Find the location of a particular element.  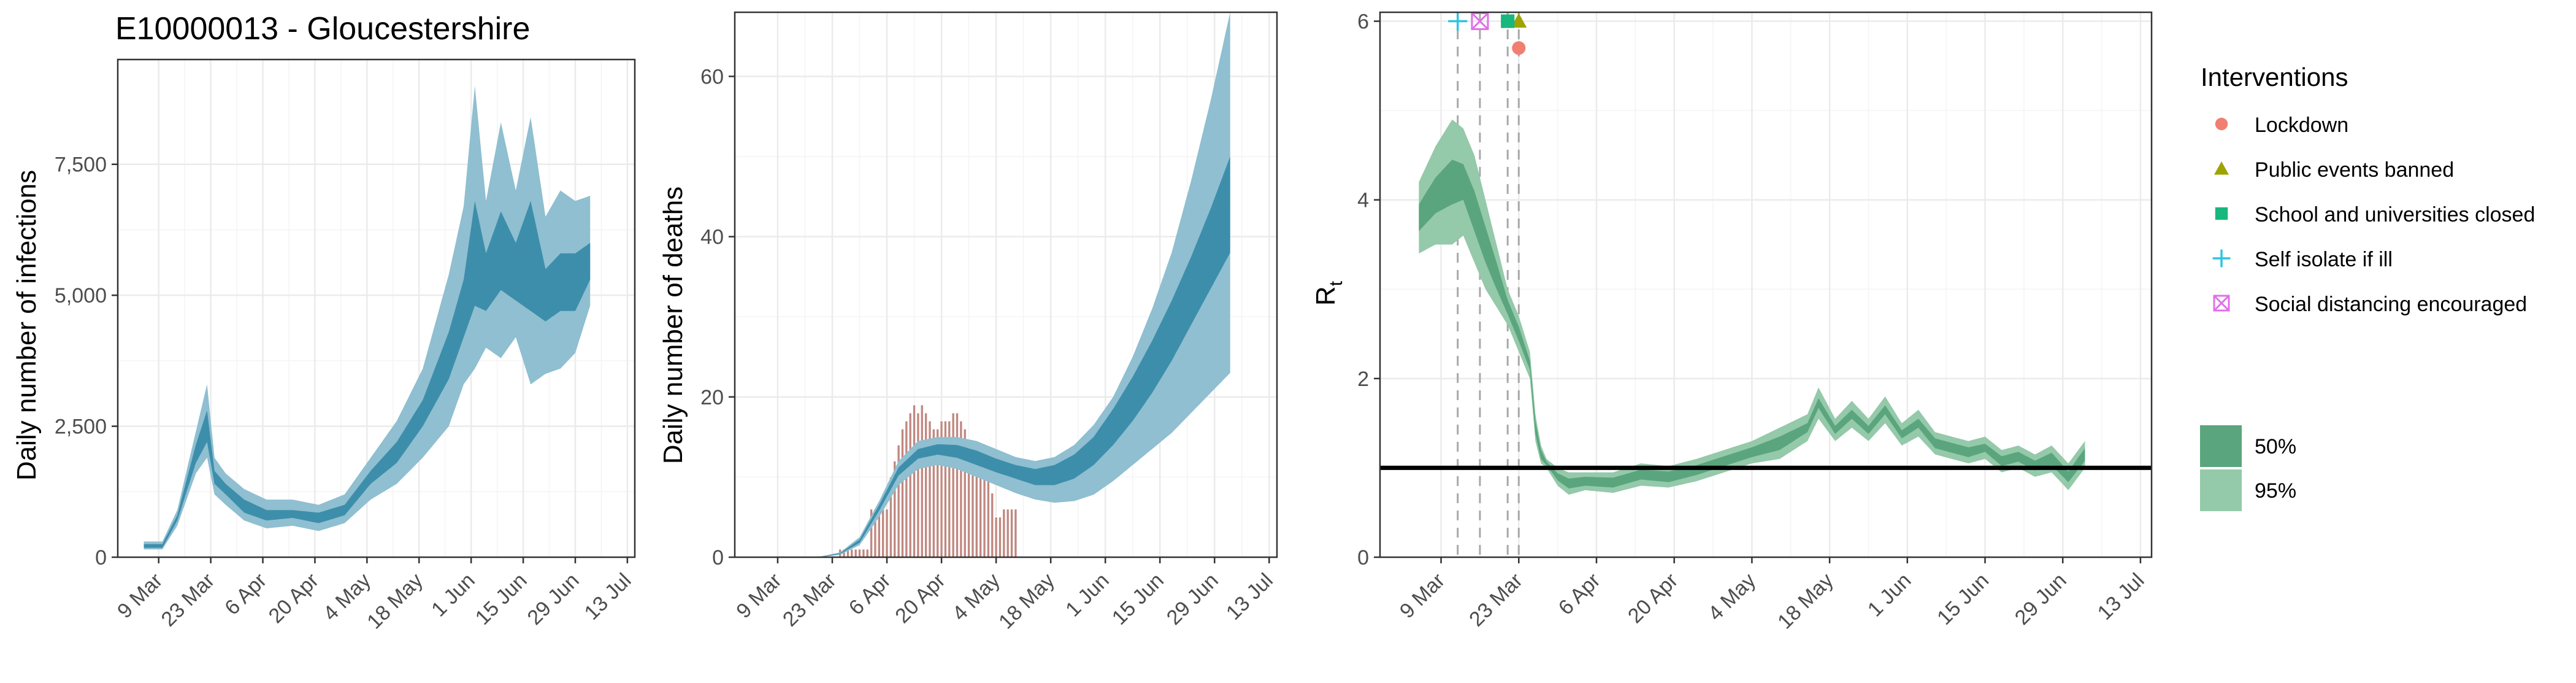

y-tick-label: 40 is located at coordinates (712, 237).